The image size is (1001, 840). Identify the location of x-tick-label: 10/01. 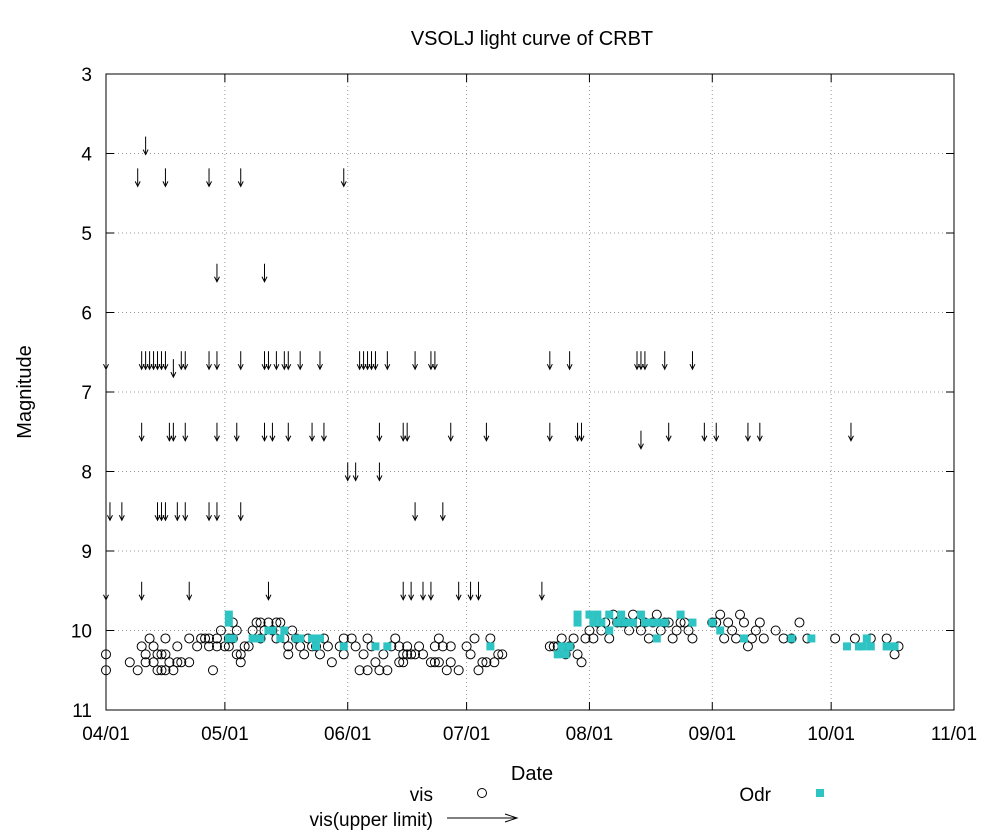
(831, 734).